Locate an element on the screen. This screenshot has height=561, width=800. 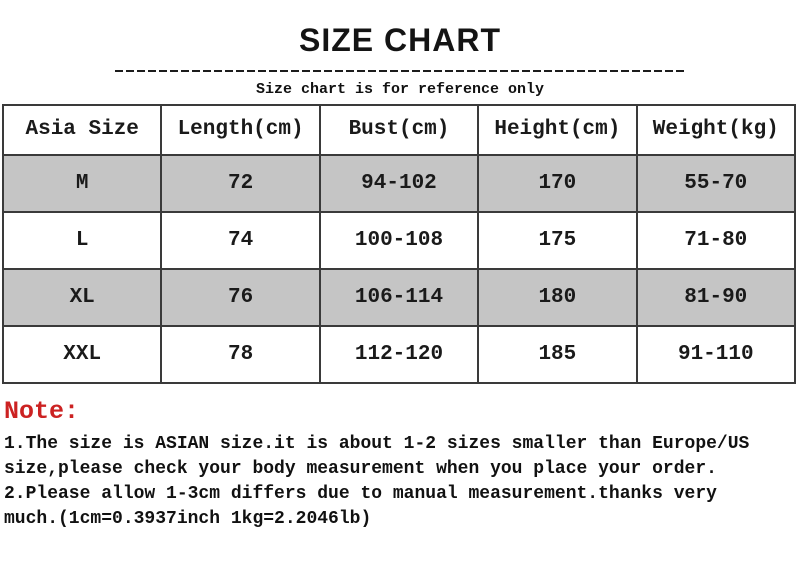
col-header-asia-size: Asia Size is located at coordinates (82, 129).